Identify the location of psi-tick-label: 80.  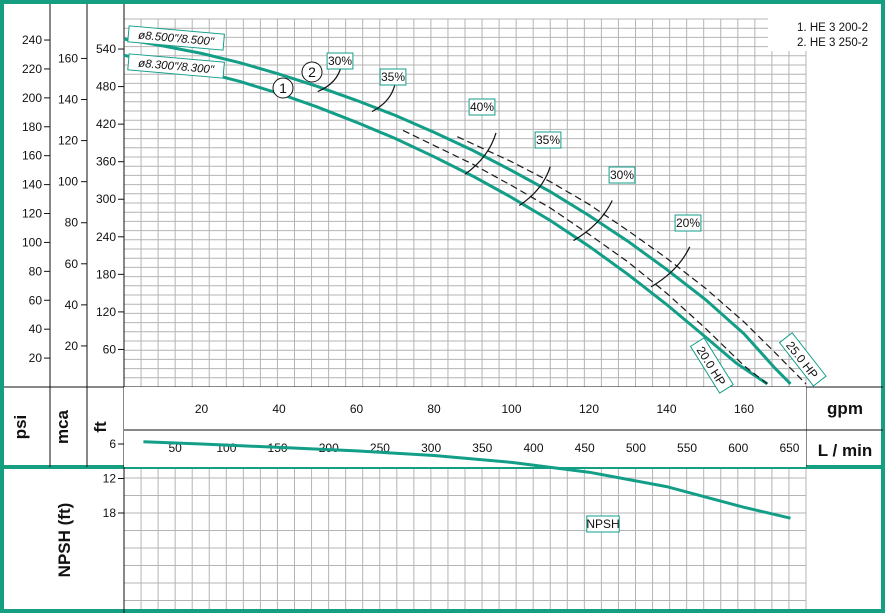
(36, 271).